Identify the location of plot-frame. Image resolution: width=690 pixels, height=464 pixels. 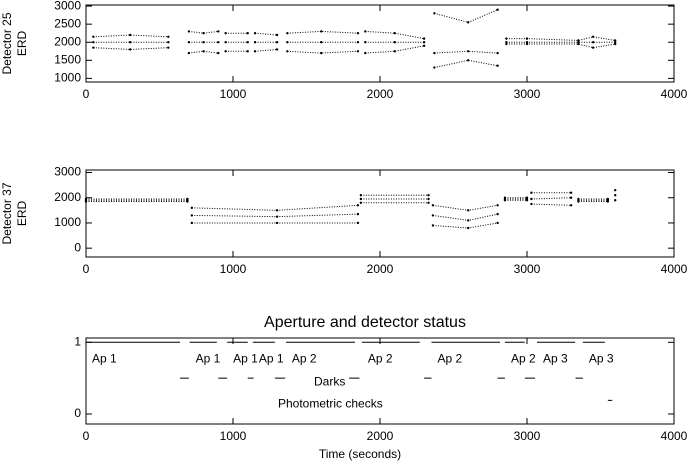
(380, 43).